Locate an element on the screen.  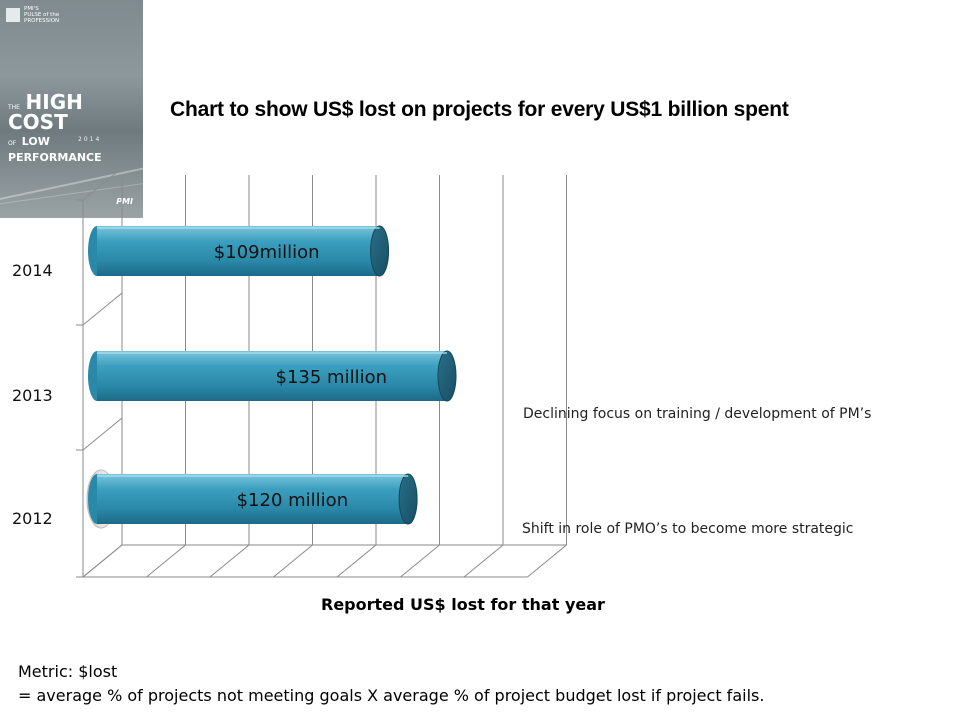
bar-data-label: $120 million is located at coordinates (293, 500).